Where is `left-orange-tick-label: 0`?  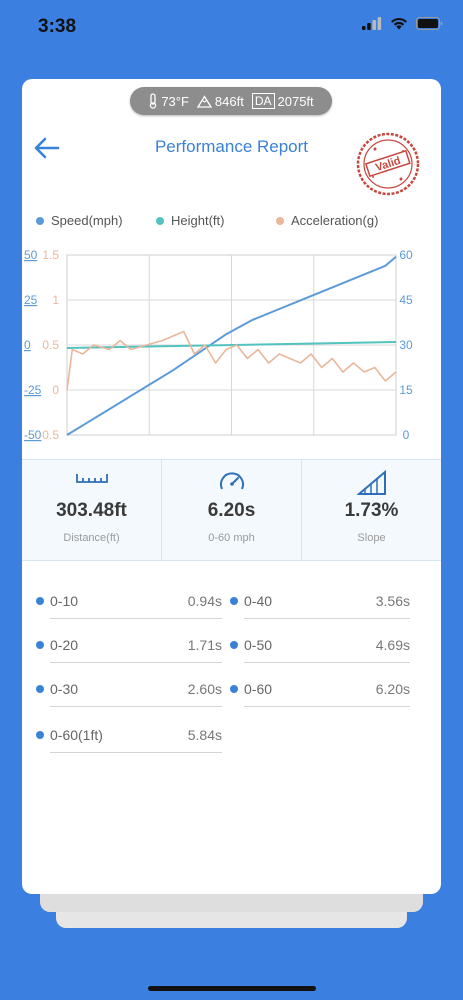 left-orange-tick-label: 0 is located at coordinates (55, 390).